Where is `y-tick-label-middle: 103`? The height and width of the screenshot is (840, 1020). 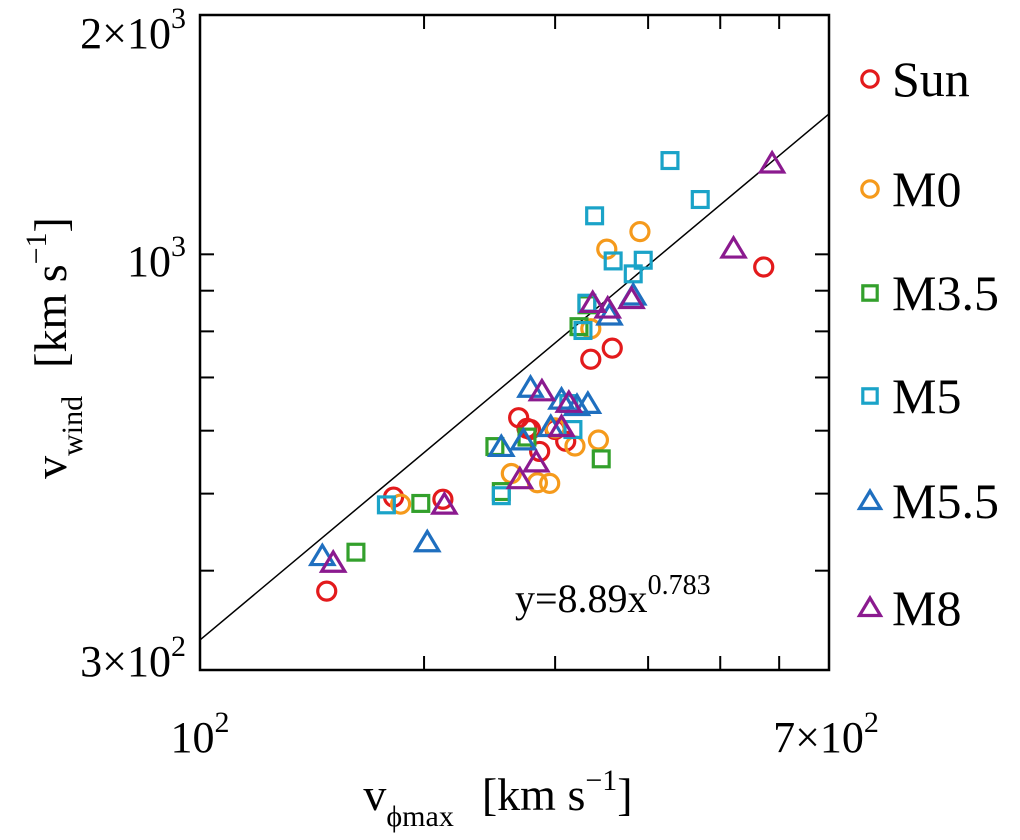
y-tick-label-middle: 103 is located at coordinates (156, 258).